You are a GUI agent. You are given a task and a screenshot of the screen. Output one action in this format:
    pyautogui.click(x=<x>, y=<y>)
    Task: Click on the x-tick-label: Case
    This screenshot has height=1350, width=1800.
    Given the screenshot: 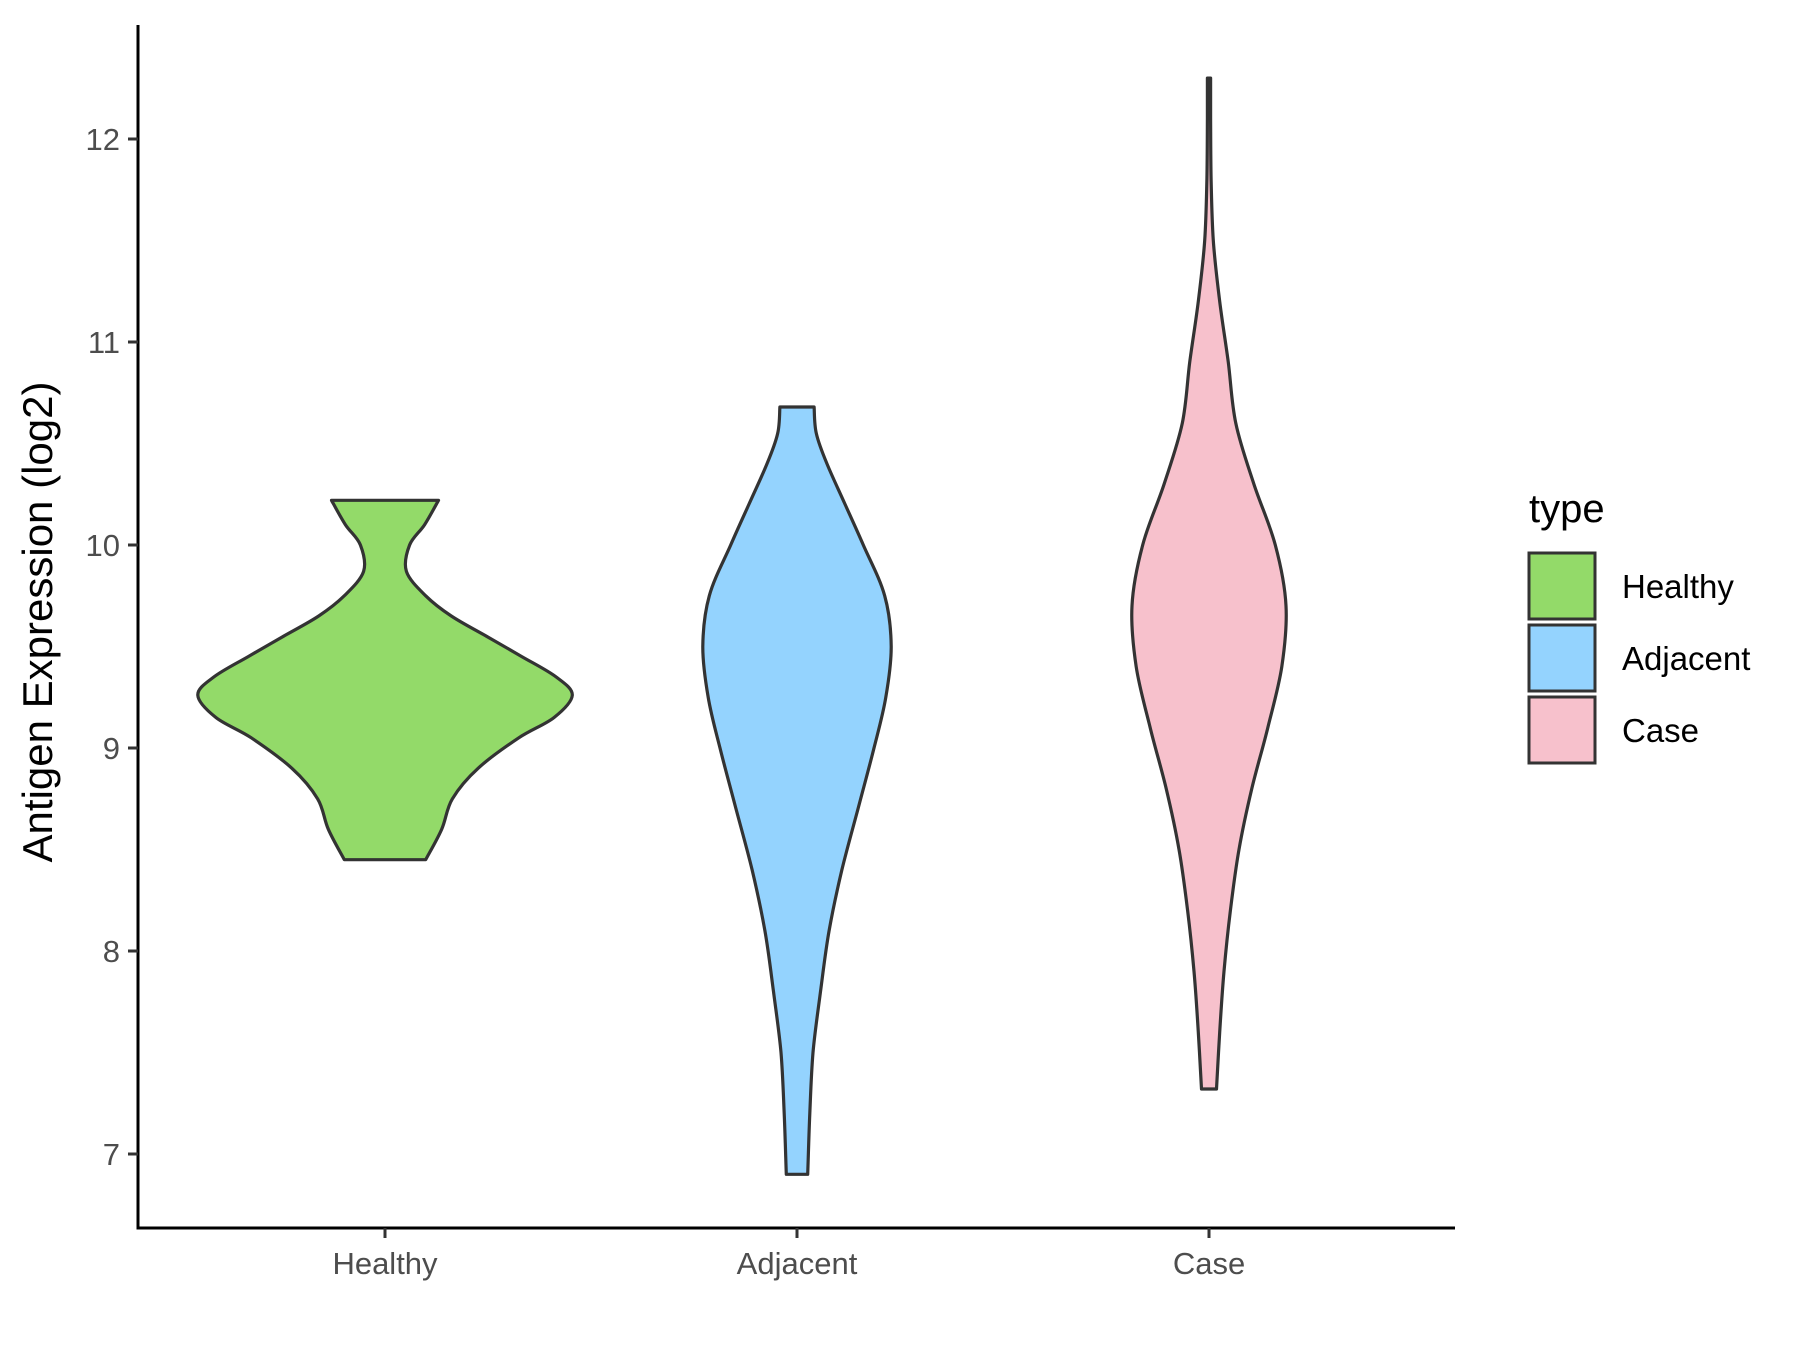 What is the action you would take?
    pyautogui.click(x=1209, y=1263)
    